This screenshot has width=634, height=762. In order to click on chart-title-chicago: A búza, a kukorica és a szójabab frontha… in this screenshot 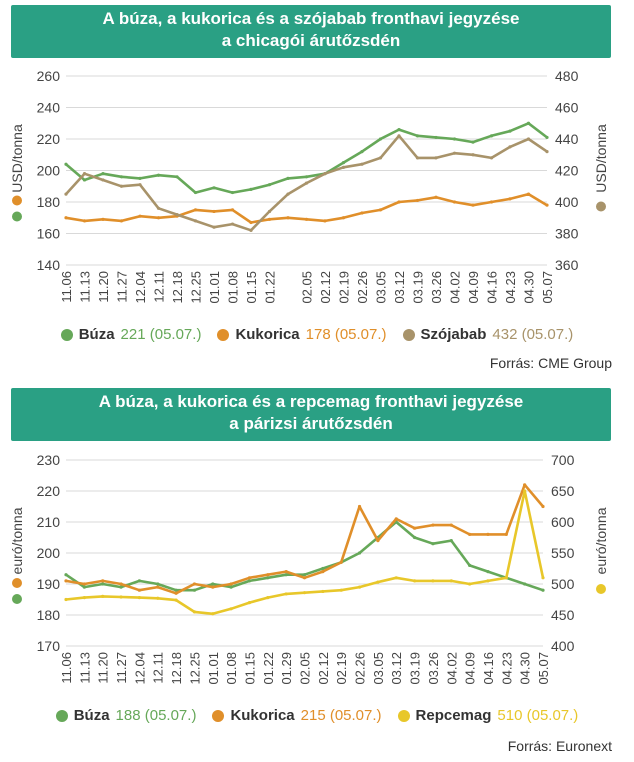, I will do `click(311, 31)`.